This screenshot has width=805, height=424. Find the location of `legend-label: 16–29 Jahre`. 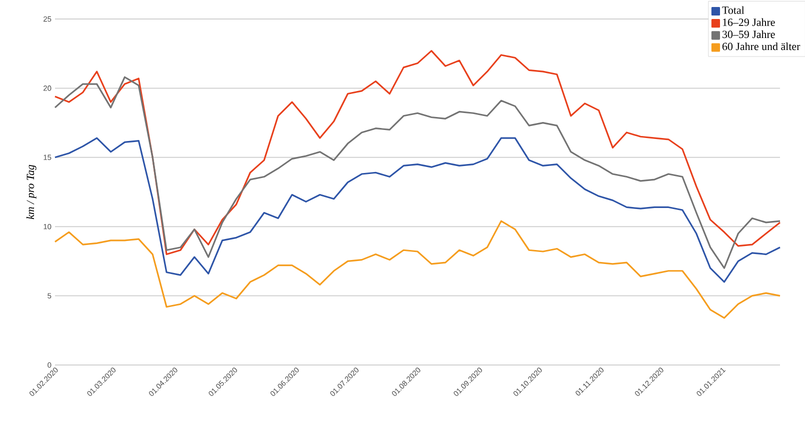

legend-label: 16–29 Jahre is located at coordinates (748, 22).